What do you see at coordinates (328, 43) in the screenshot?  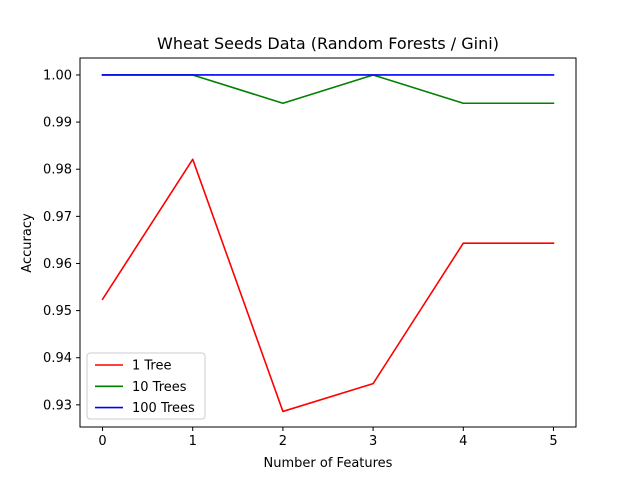 I see `chart-title: Wheat Seeds Data (Random Forests / Gini)` at bounding box center [328, 43].